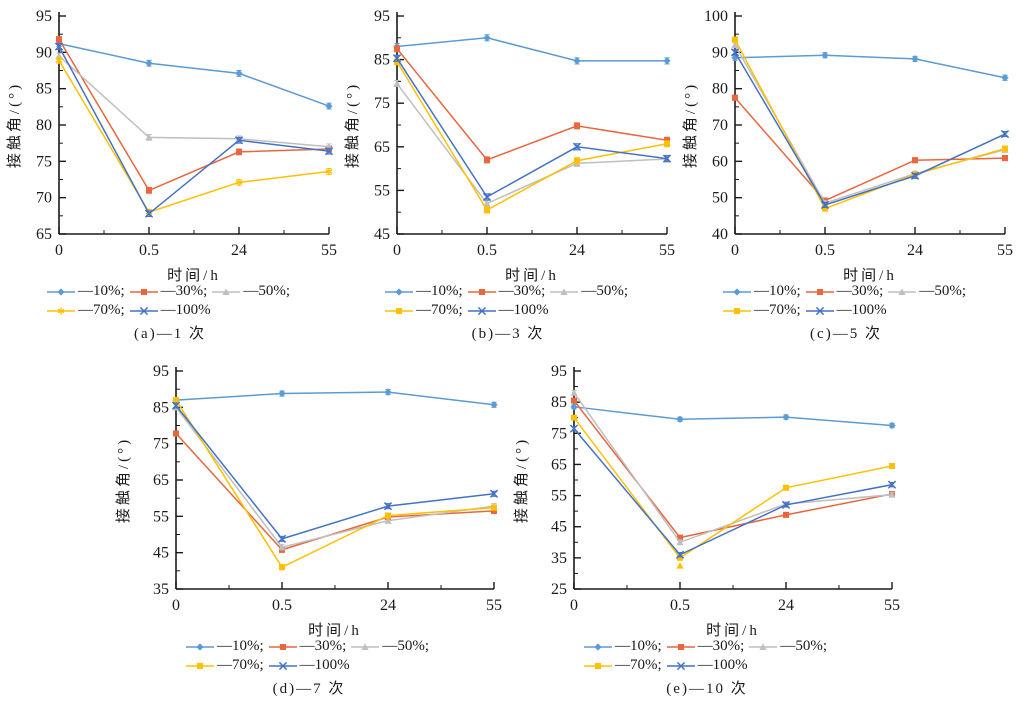 Image resolution: width=1016 pixels, height=726 pixels. Describe the element at coordinates (170, 291) in the screenshot. I see `legend-row: —10%; —30%; —50%;` at that location.